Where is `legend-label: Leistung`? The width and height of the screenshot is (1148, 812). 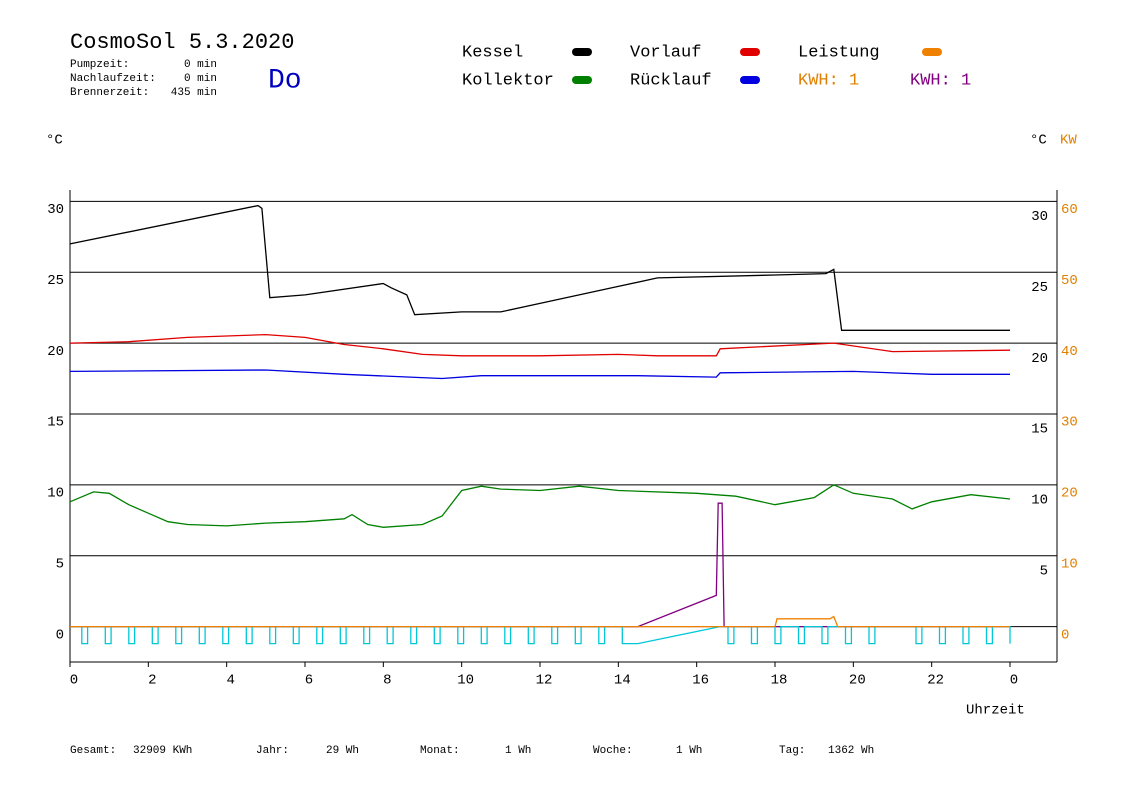
legend-label: Leistung is located at coordinates (839, 52).